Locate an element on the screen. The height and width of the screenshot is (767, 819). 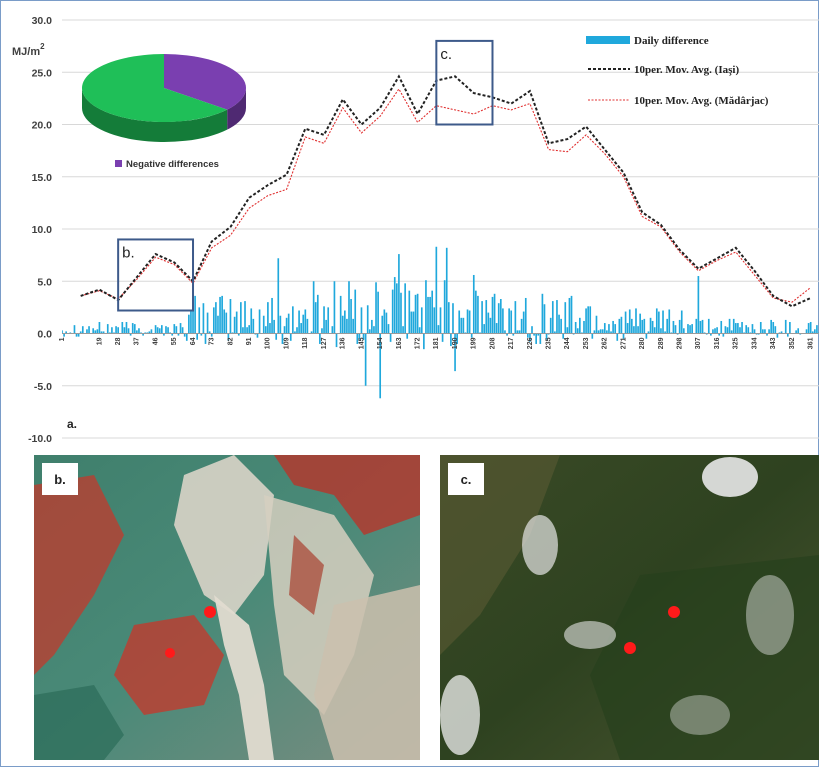
x-tick-label: 316 is located at coordinates (717, 343).